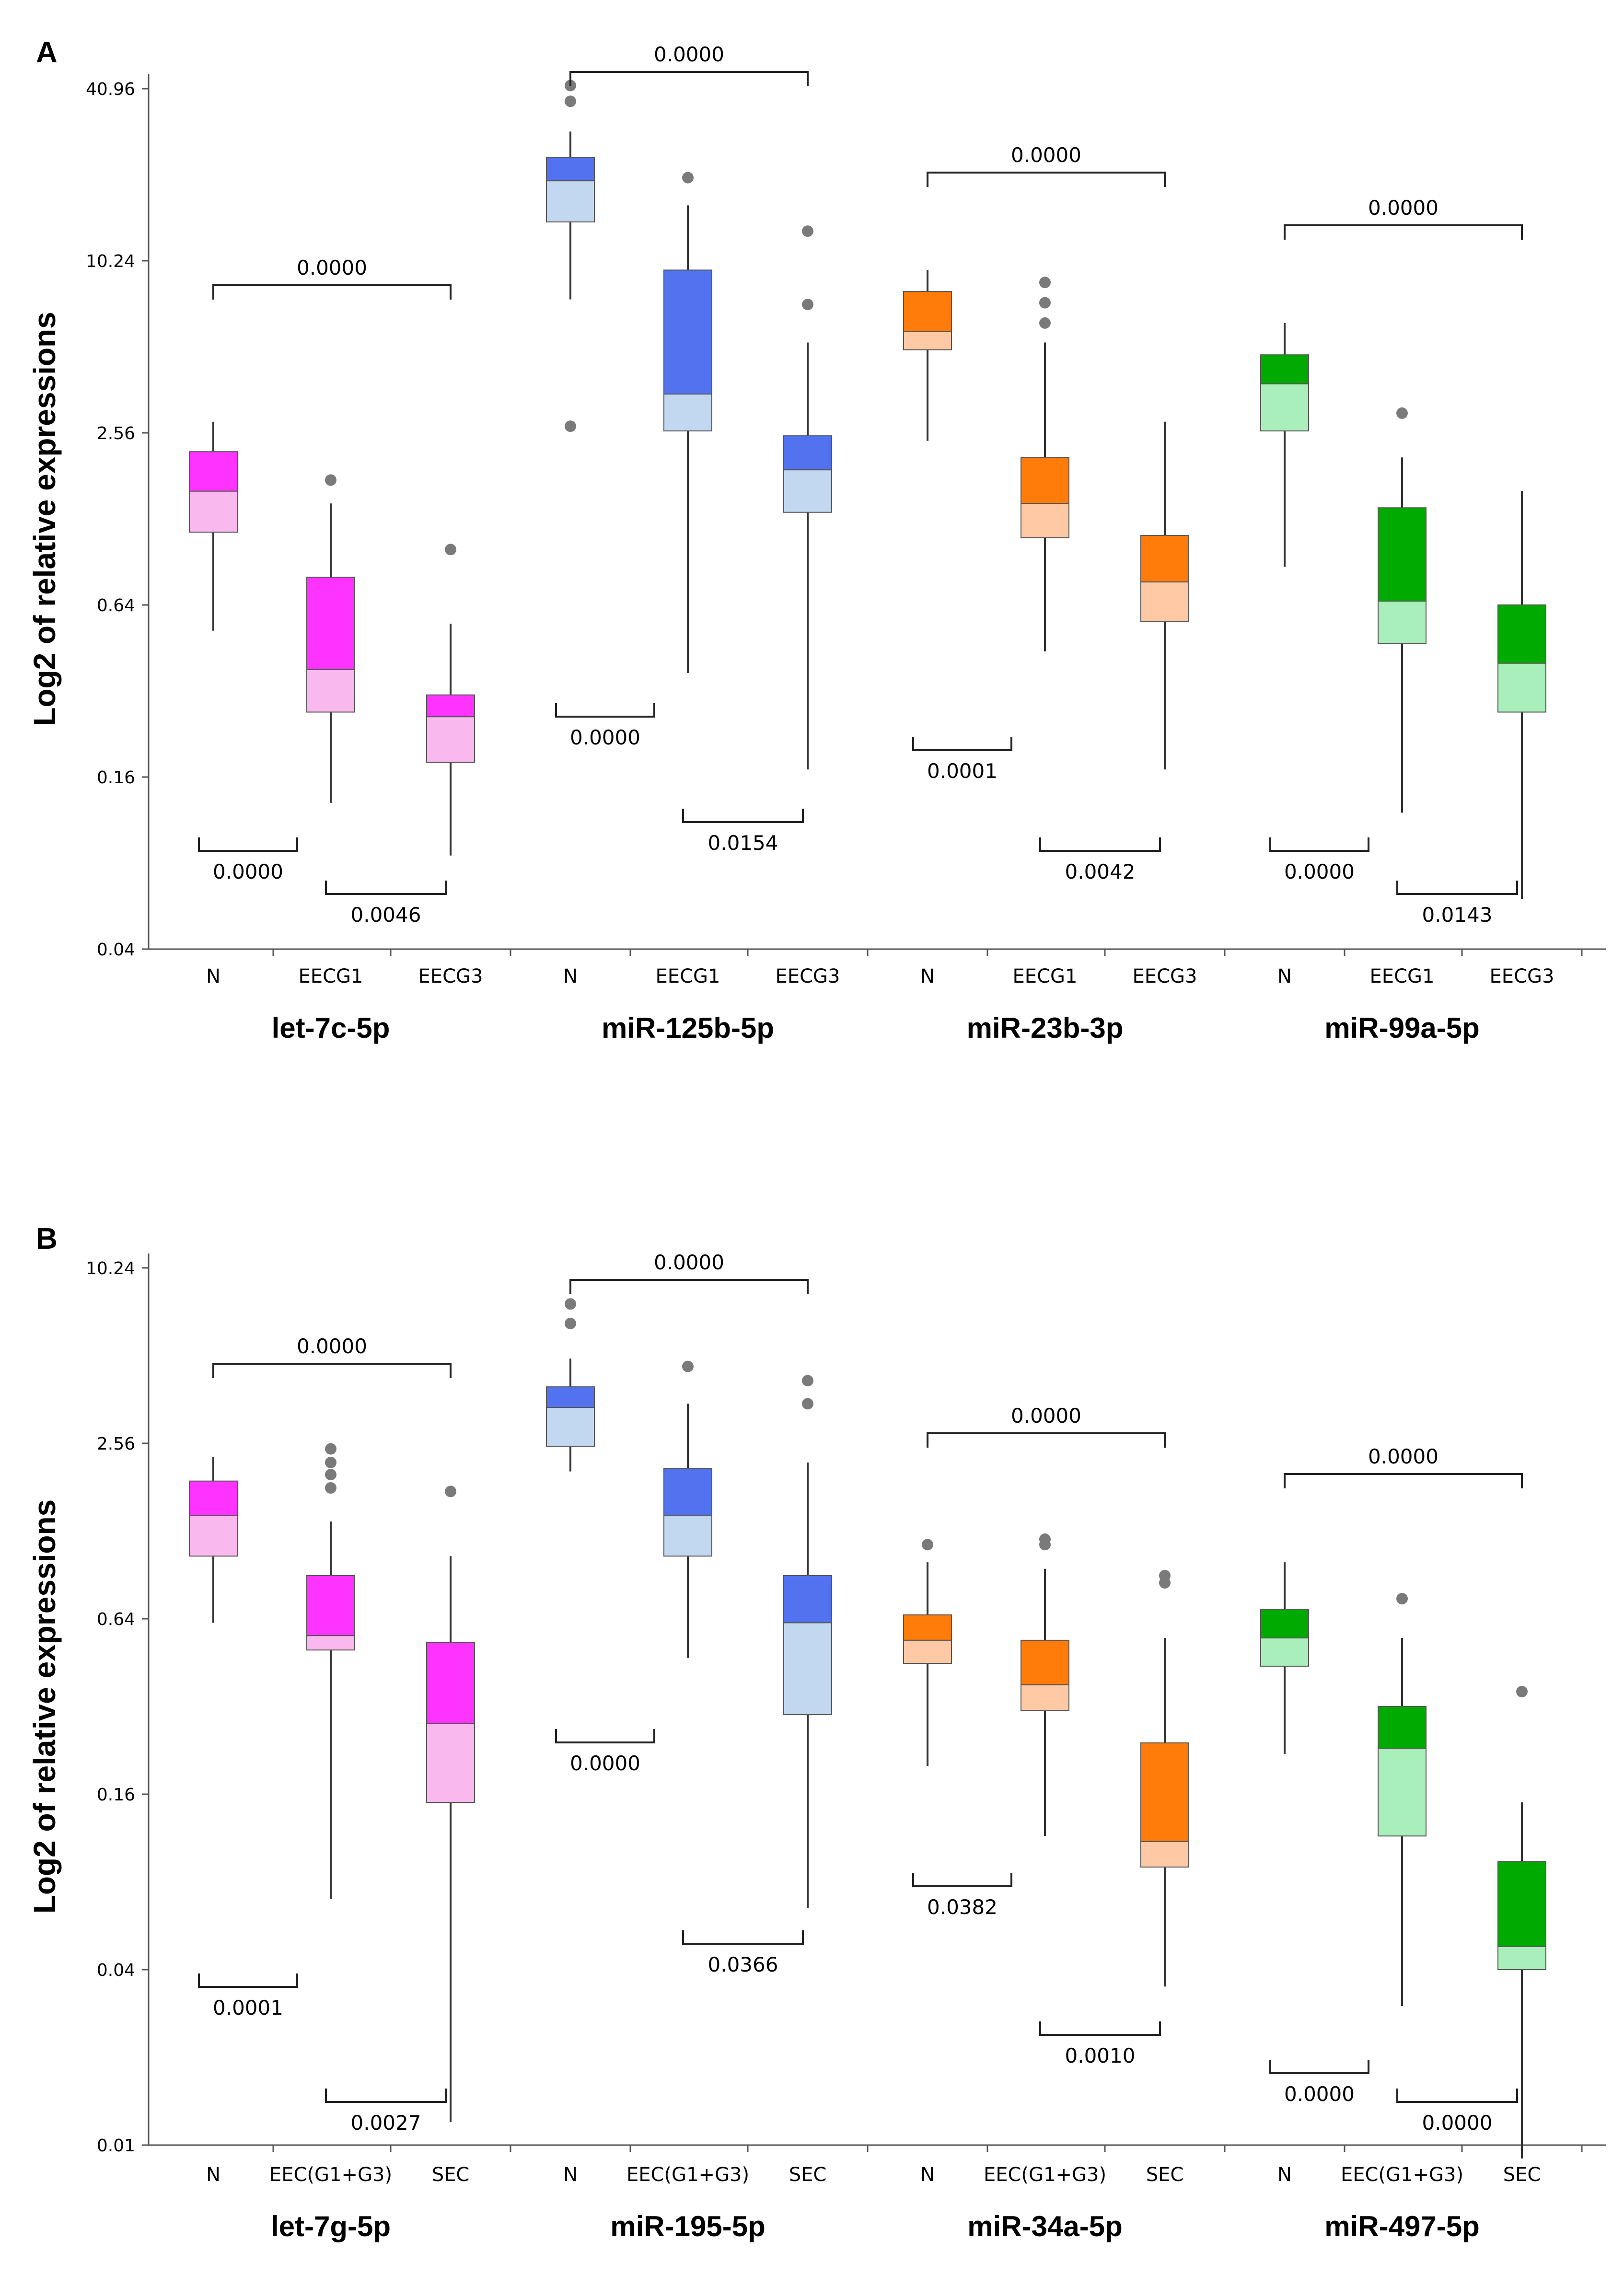 The height and width of the screenshot is (2275, 1624). I want to click on p-value-low-2: 0.0000, so click(1458, 2123).